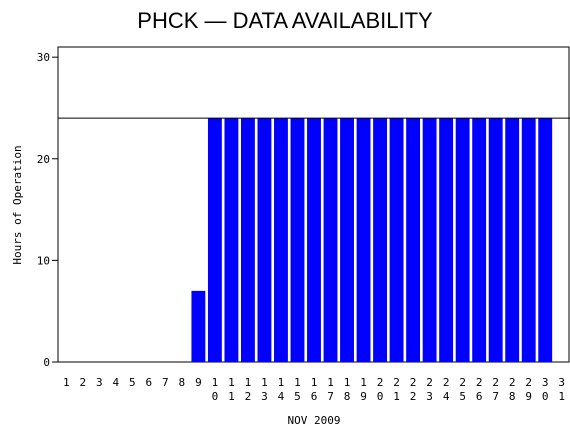  What do you see at coordinates (132, 382) in the screenshot?
I see `x-tick-label: 5` at bounding box center [132, 382].